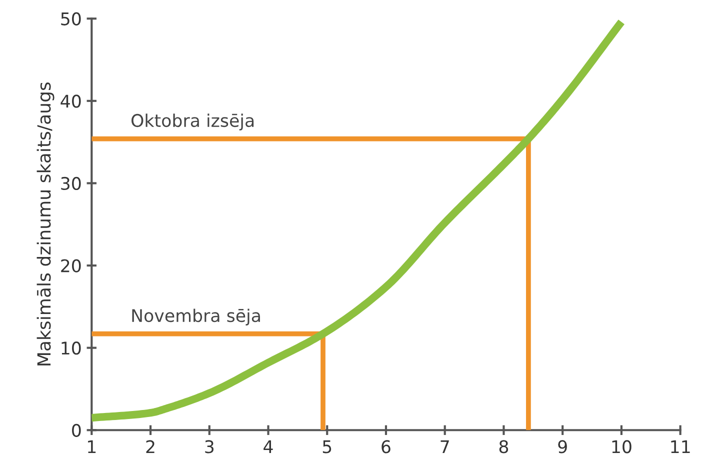 Image resolution: width=705 pixels, height=465 pixels. What do you see at coordinates (680, 447) in the screenshot?
I see `x-tick-label: 11` at bounding box center [680, 447].